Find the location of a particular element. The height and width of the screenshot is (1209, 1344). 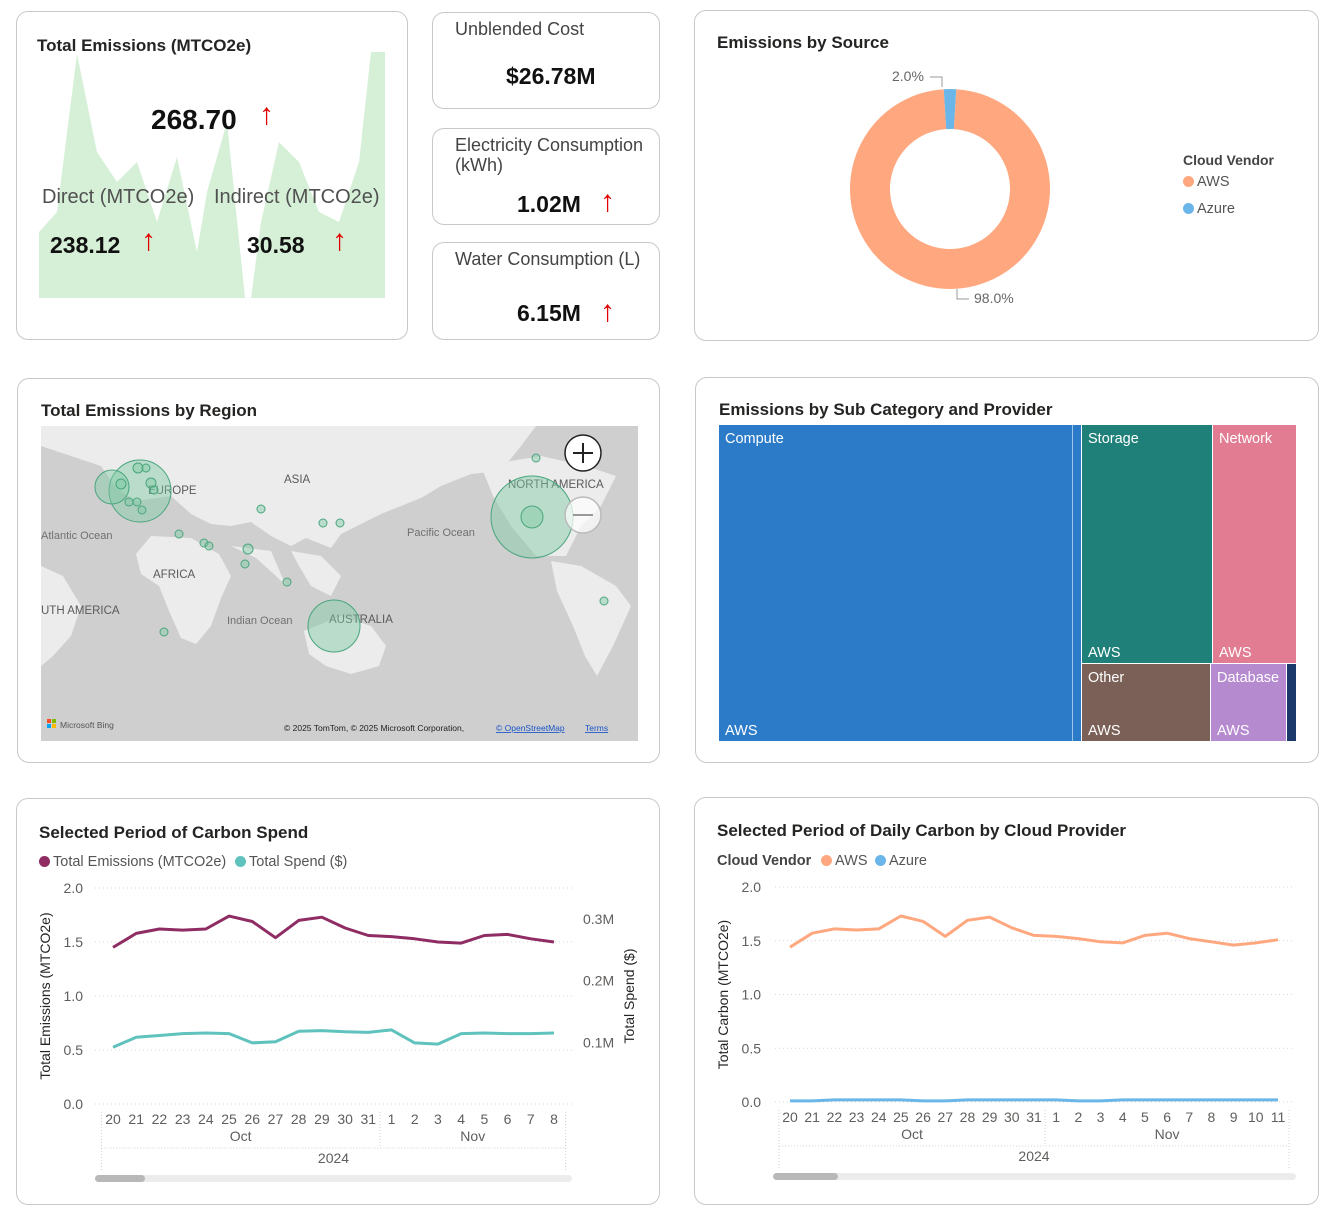

series-line-azure is located at coordinates (1034, 1100).